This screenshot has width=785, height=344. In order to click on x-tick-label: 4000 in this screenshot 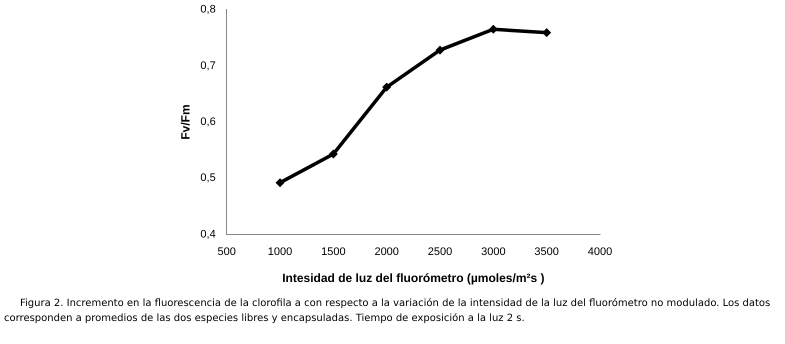, I will do `click(600, 252)`.